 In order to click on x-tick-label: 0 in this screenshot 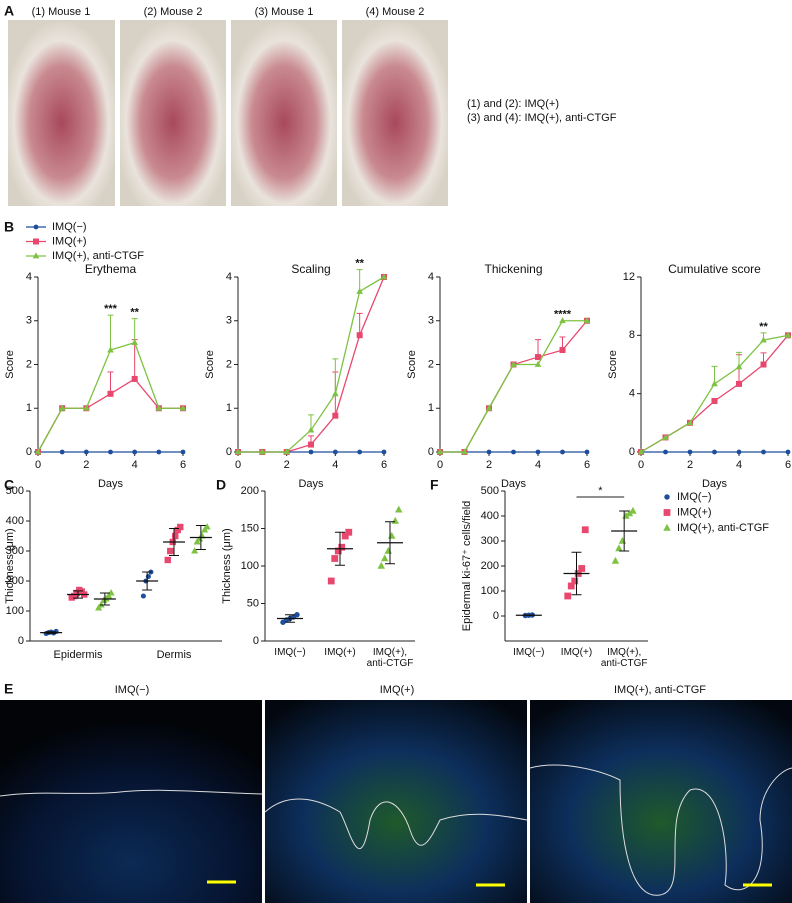, I will do `click(238, 465)`.